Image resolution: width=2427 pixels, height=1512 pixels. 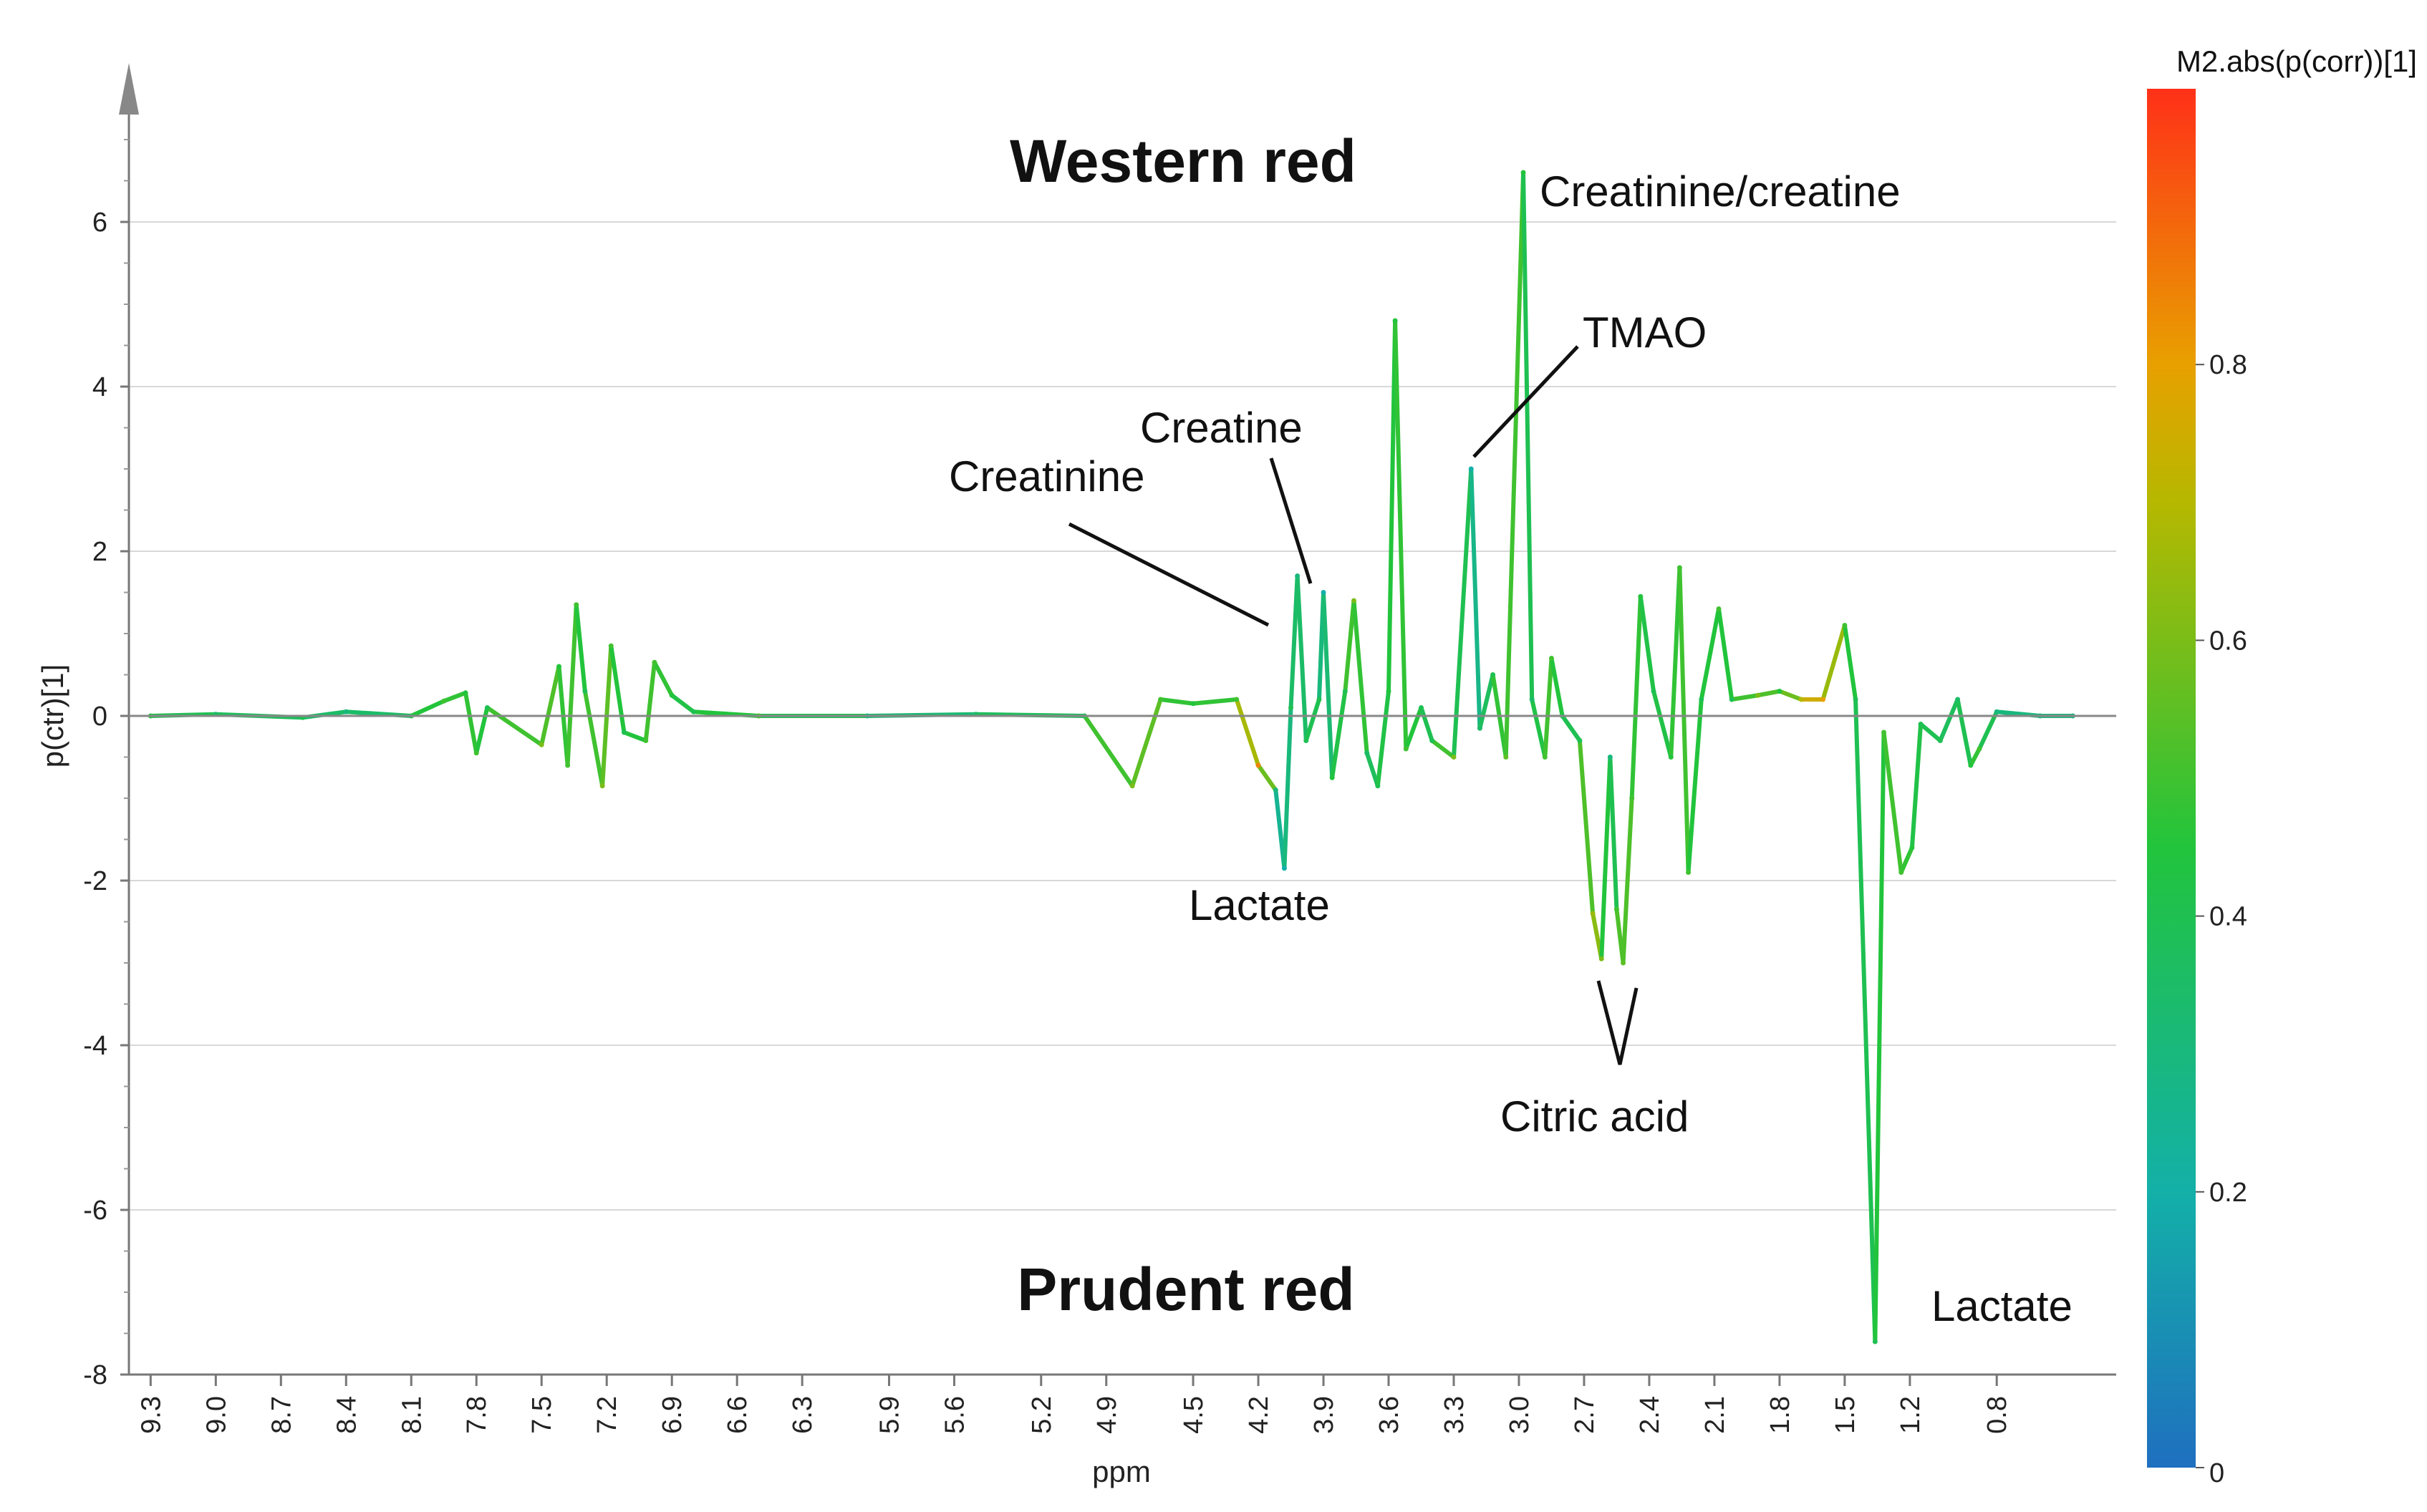 What do you see at coordinates (347, 1415) in the screenshot?
I see `x-tick-label: 8.4` at bounding box center [347, 1415].